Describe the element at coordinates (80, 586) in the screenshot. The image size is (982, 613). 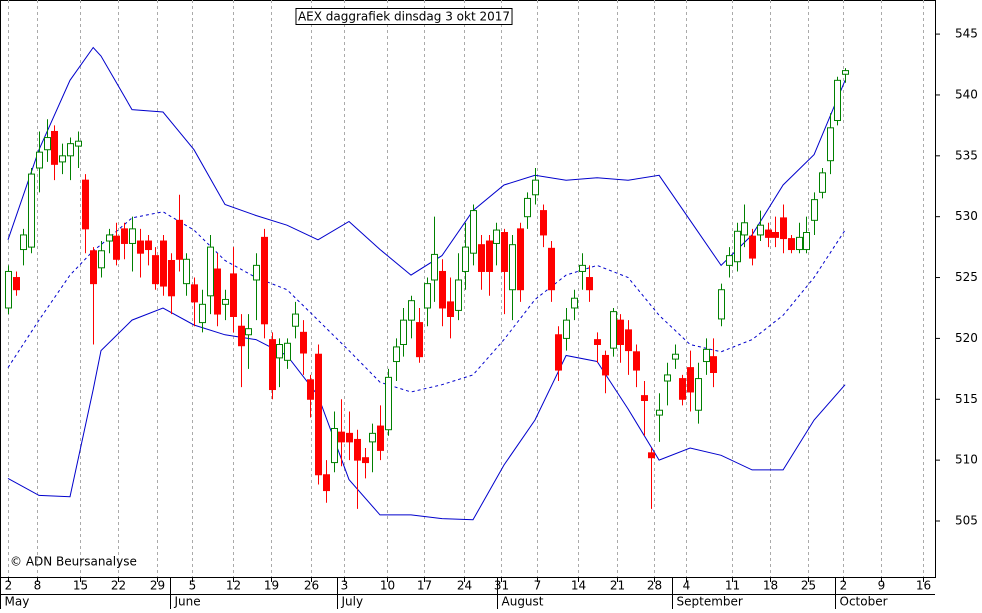
I see `x-tick-label: 15` at that location.